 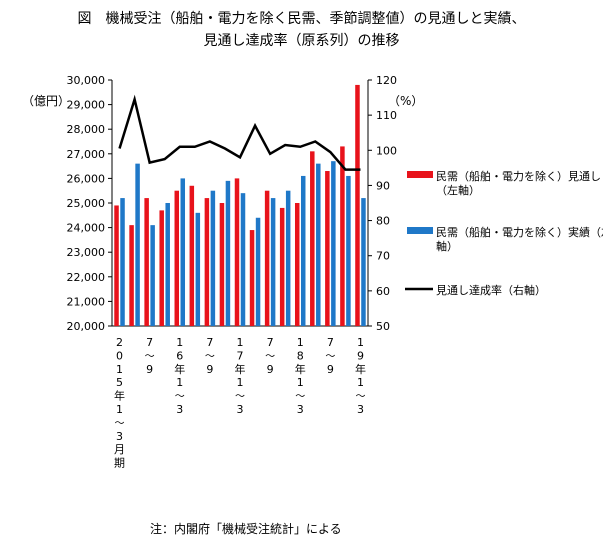 I want to click on right-tick-label: 110, so click(x=386, y=115).